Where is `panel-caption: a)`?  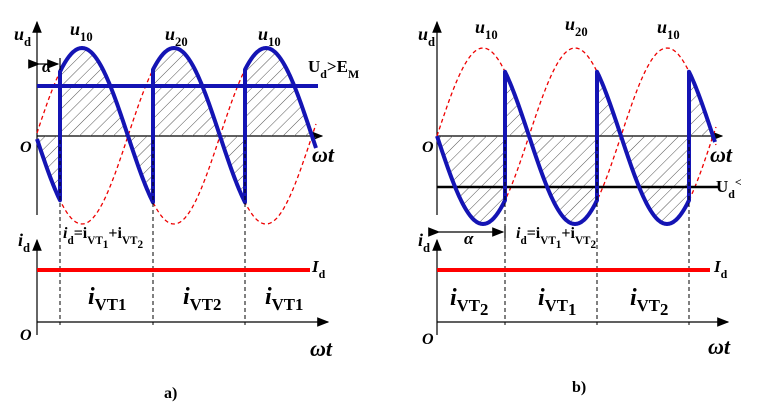 panel-caption: a) is located at coordinates (170, 393).